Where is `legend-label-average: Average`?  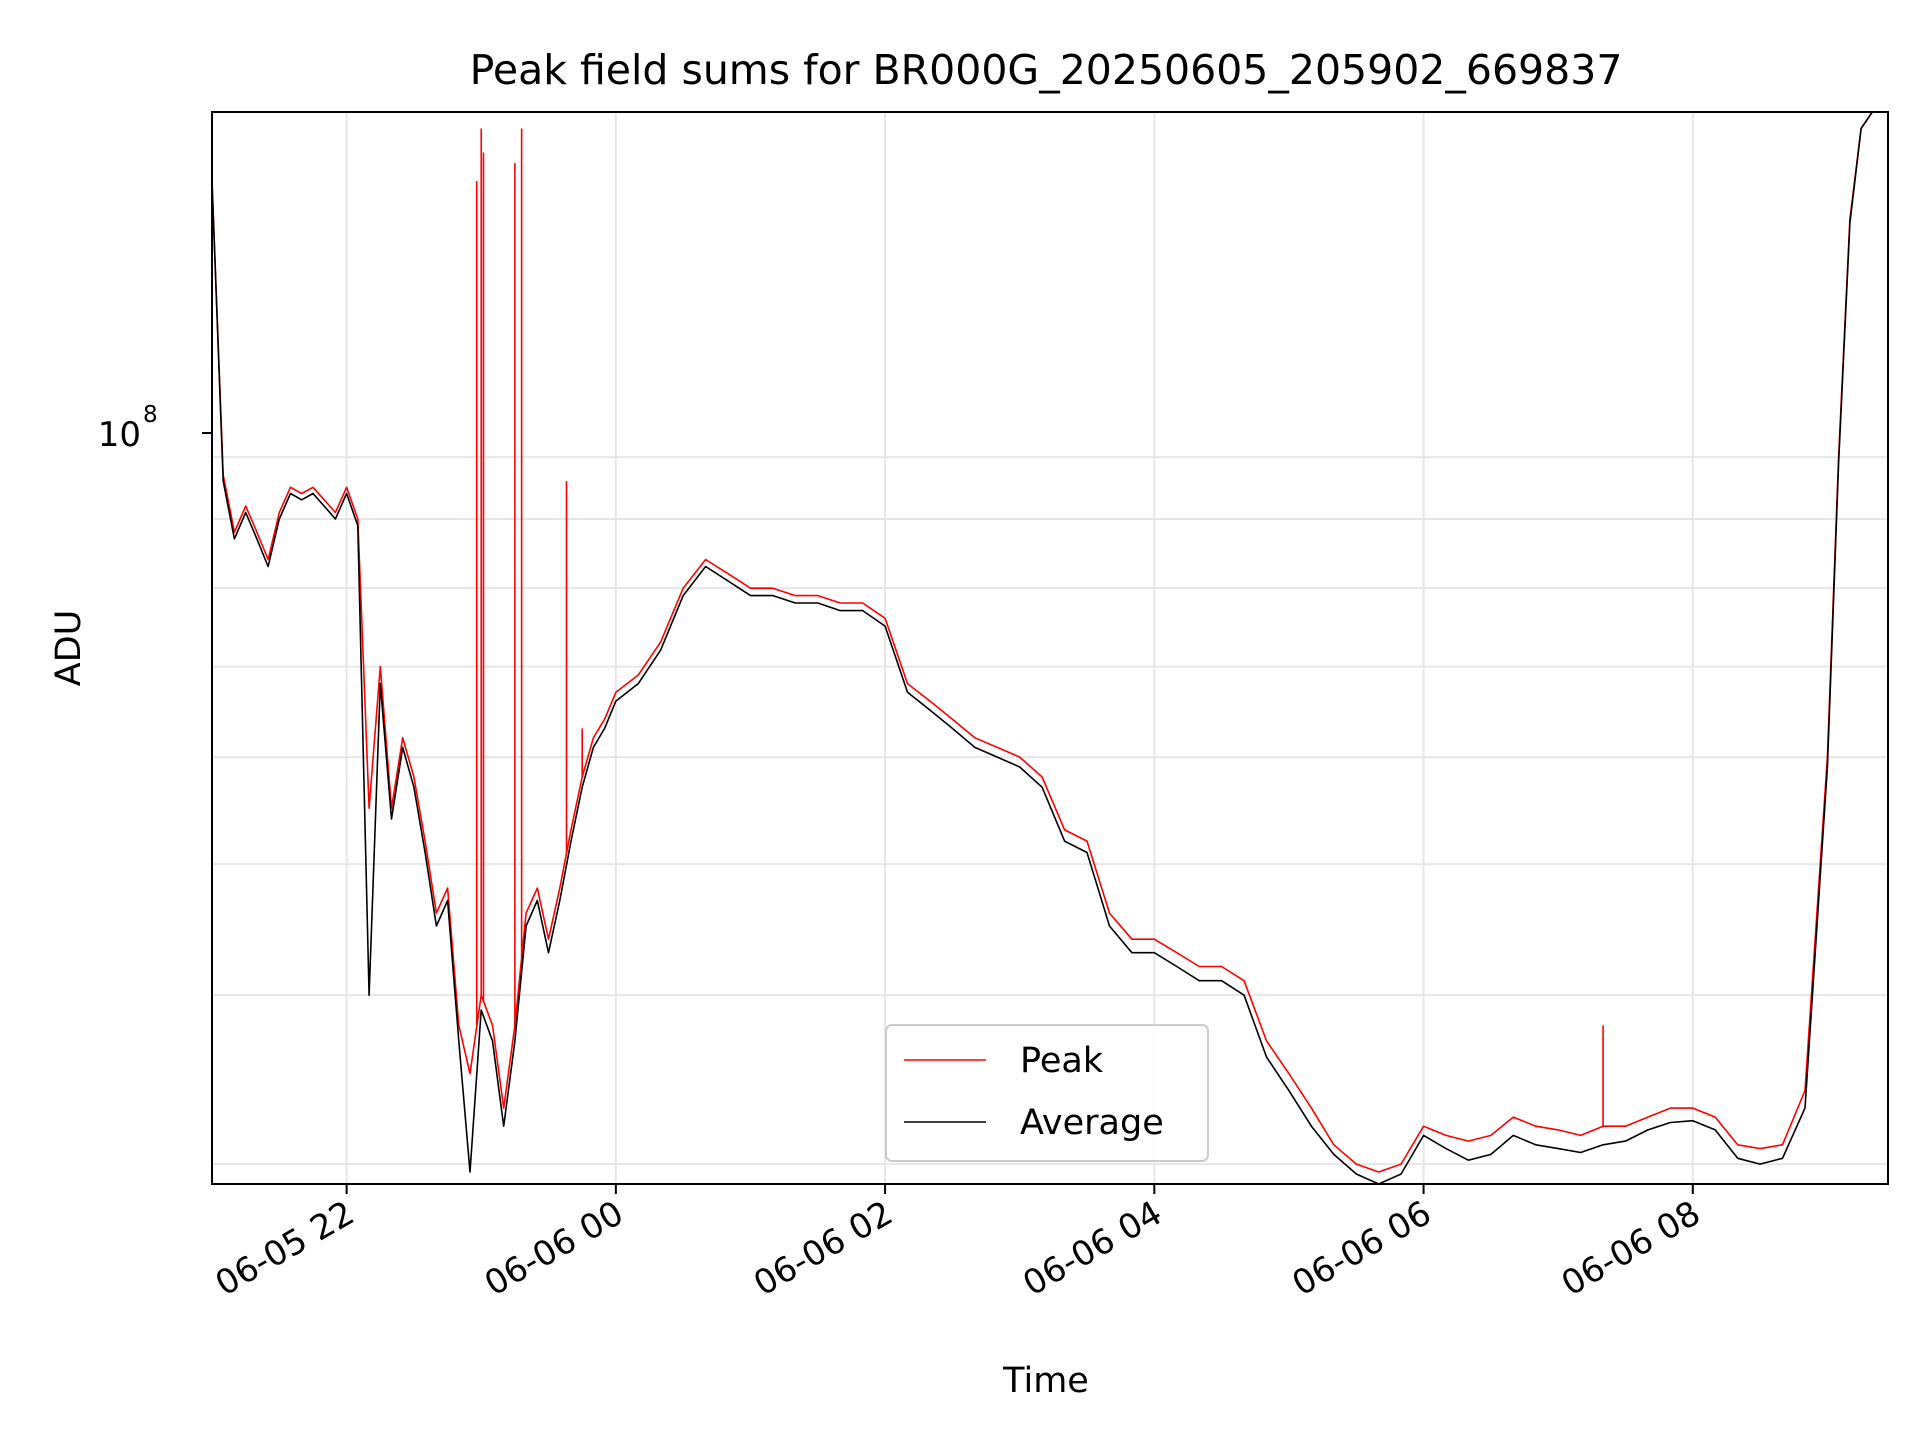
legend-label-average: Average is located at coordinates (1092, 1123).